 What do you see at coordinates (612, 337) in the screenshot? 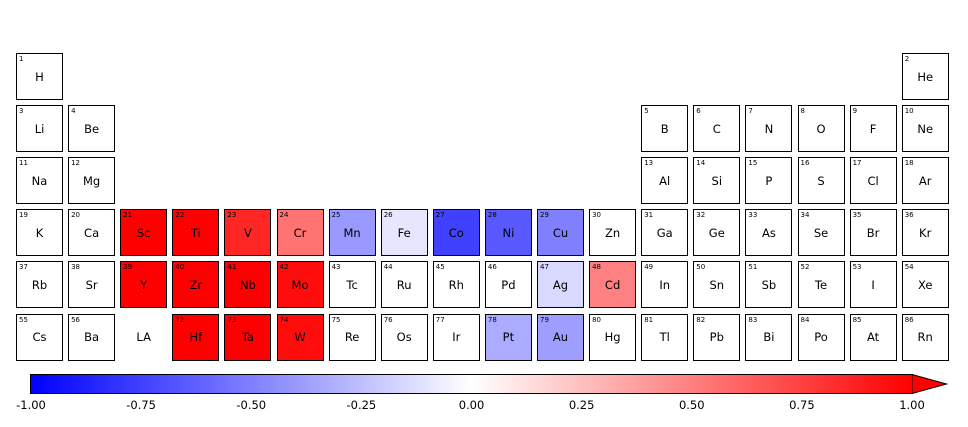
I see `element-symbol: Hg` at bounding box center [612, 337].